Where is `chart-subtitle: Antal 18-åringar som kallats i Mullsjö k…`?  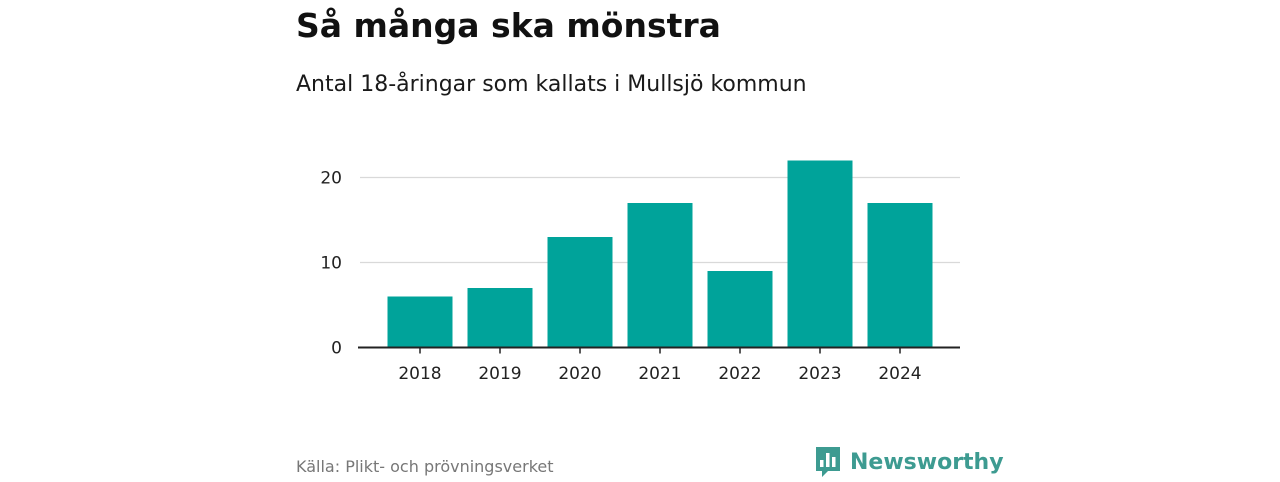
chart-subtitle: Antal 18-åringar som kallats i Mullsjö k… is located at coordinates (551, 84).